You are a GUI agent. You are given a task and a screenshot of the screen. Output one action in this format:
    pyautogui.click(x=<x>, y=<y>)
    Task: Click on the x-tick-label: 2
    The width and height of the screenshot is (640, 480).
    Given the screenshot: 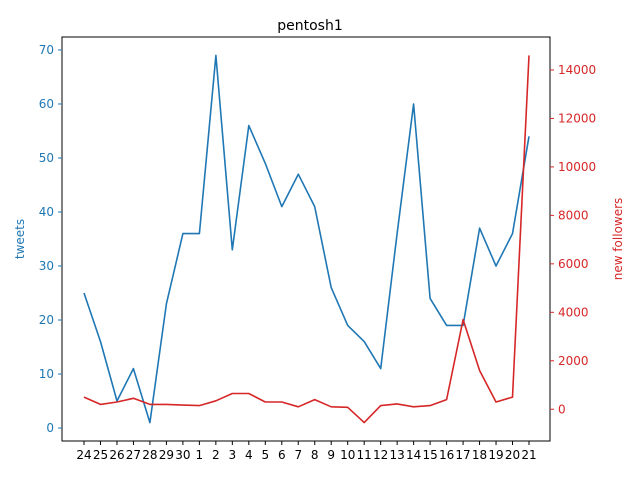 What is the action you would take?
    pyautogui.click(x=216, y=455)
    